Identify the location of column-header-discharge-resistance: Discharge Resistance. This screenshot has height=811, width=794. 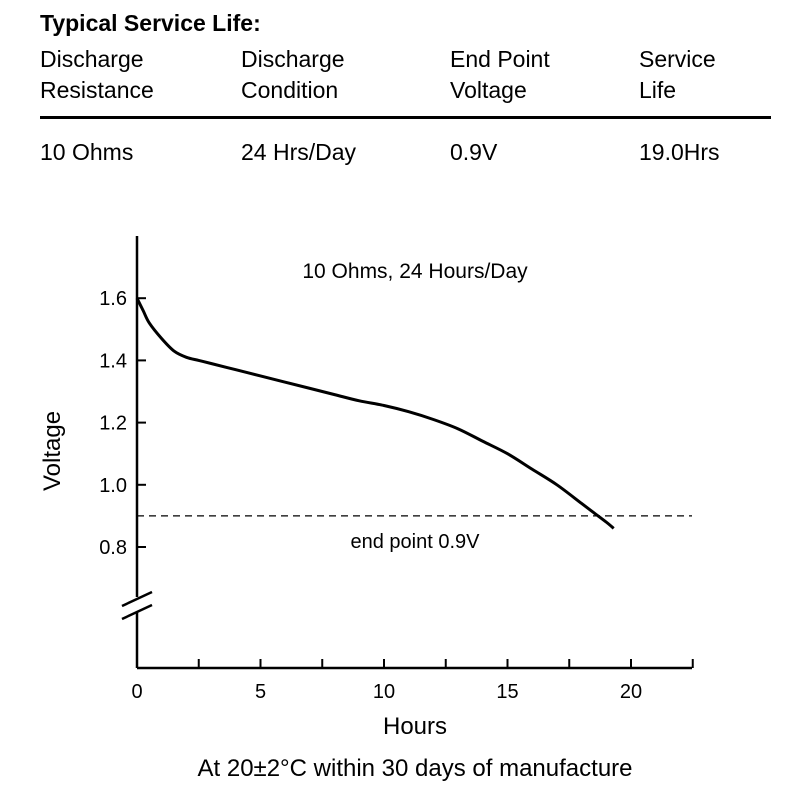
(97, 75).